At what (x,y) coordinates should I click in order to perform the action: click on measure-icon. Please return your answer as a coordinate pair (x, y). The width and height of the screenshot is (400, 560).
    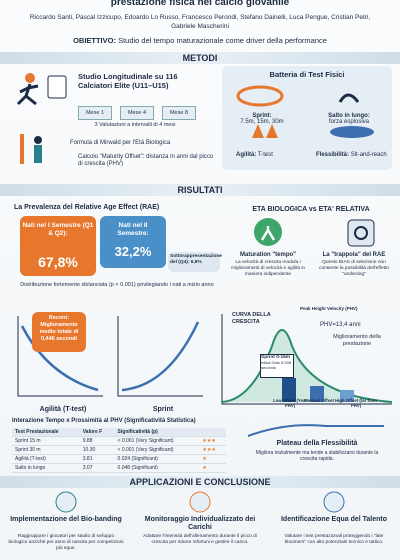
    Looking at the image, I should click on (31, 149).